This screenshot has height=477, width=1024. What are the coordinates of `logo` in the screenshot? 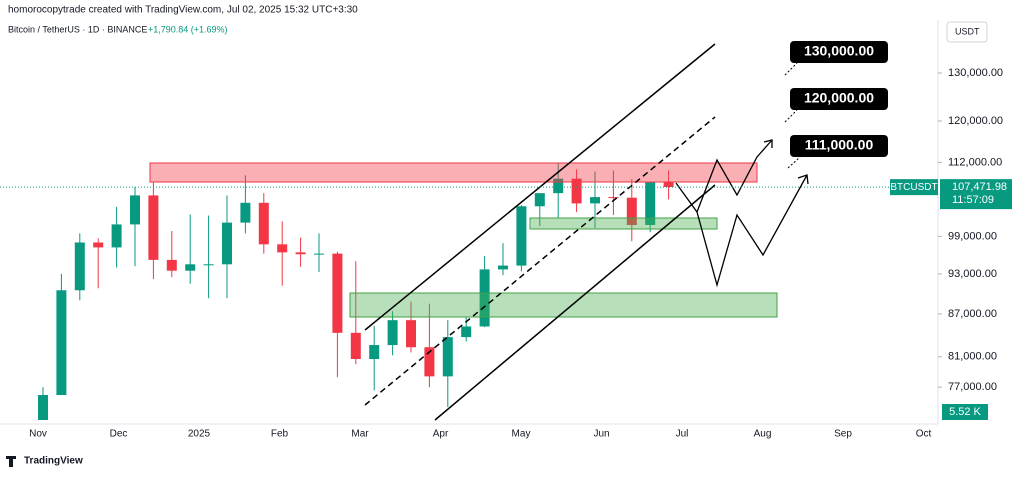 It's located at (11, 461).